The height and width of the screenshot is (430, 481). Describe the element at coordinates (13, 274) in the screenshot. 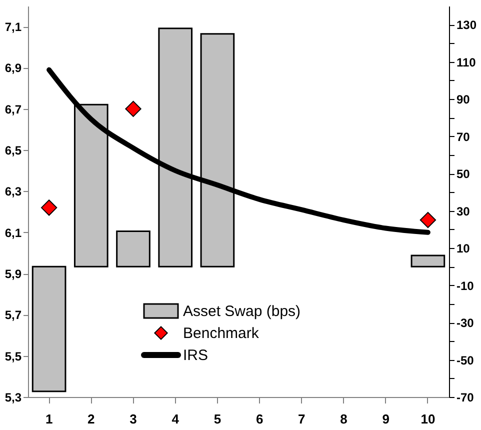

I see `y-tick-label: 5,9` at that location.